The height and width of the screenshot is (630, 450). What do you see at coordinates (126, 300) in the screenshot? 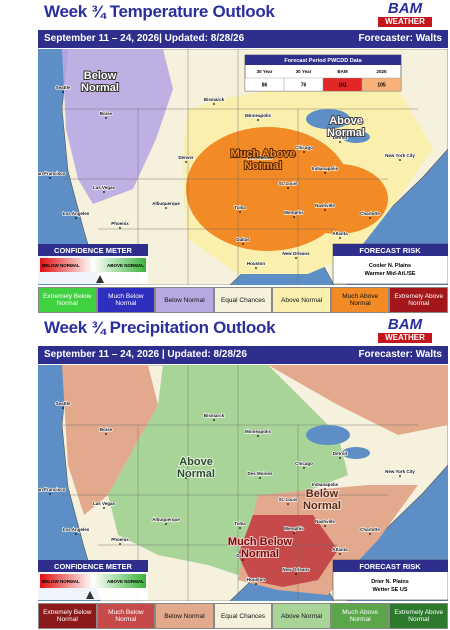
I see `legend-item: Much Below Normal` at bounding box center [126, 300].